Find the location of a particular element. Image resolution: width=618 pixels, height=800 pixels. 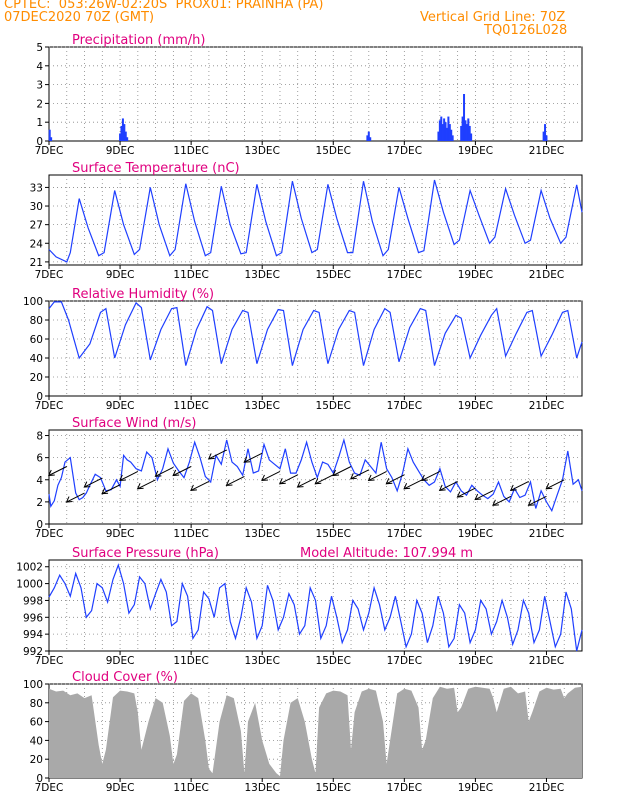

cloud-cover-xtick-label: 17DEC is located at coordinates (404, 788).